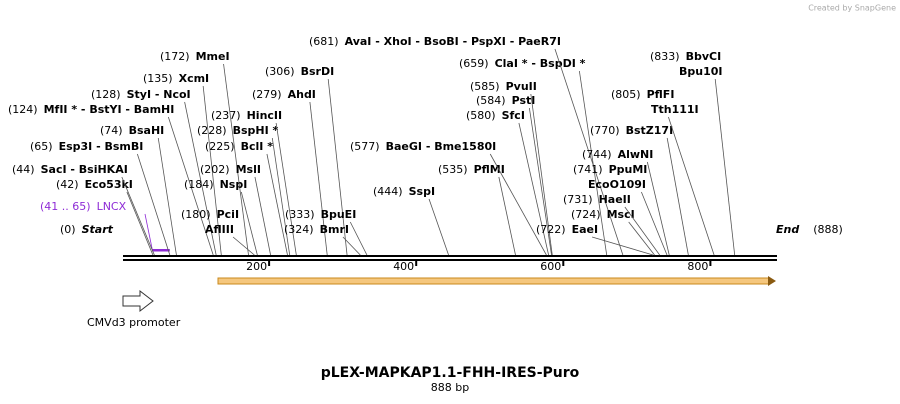 This screenshot has width=900, height=404. I want to click on site-label: (202) MslI, so click(230, 169).